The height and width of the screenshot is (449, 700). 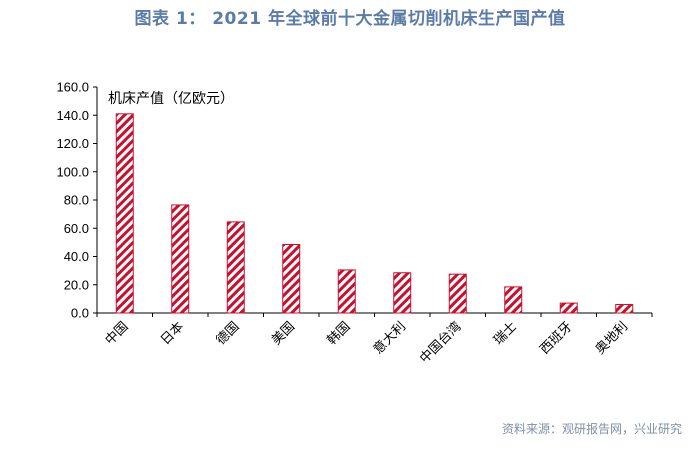 I want to click on y-tick-label: 20.0, so click(x=76, y=284).